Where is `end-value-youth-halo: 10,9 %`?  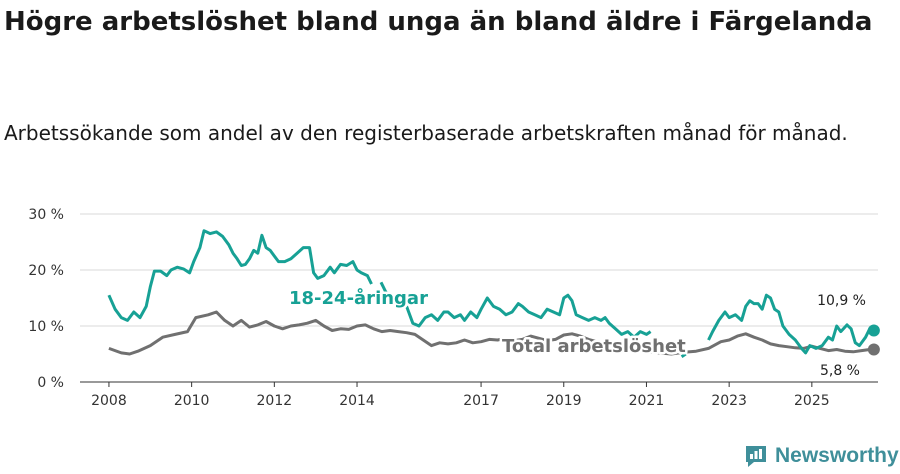
end-value-youth-halo: 10,9 % is located at coordinates (841, 301).